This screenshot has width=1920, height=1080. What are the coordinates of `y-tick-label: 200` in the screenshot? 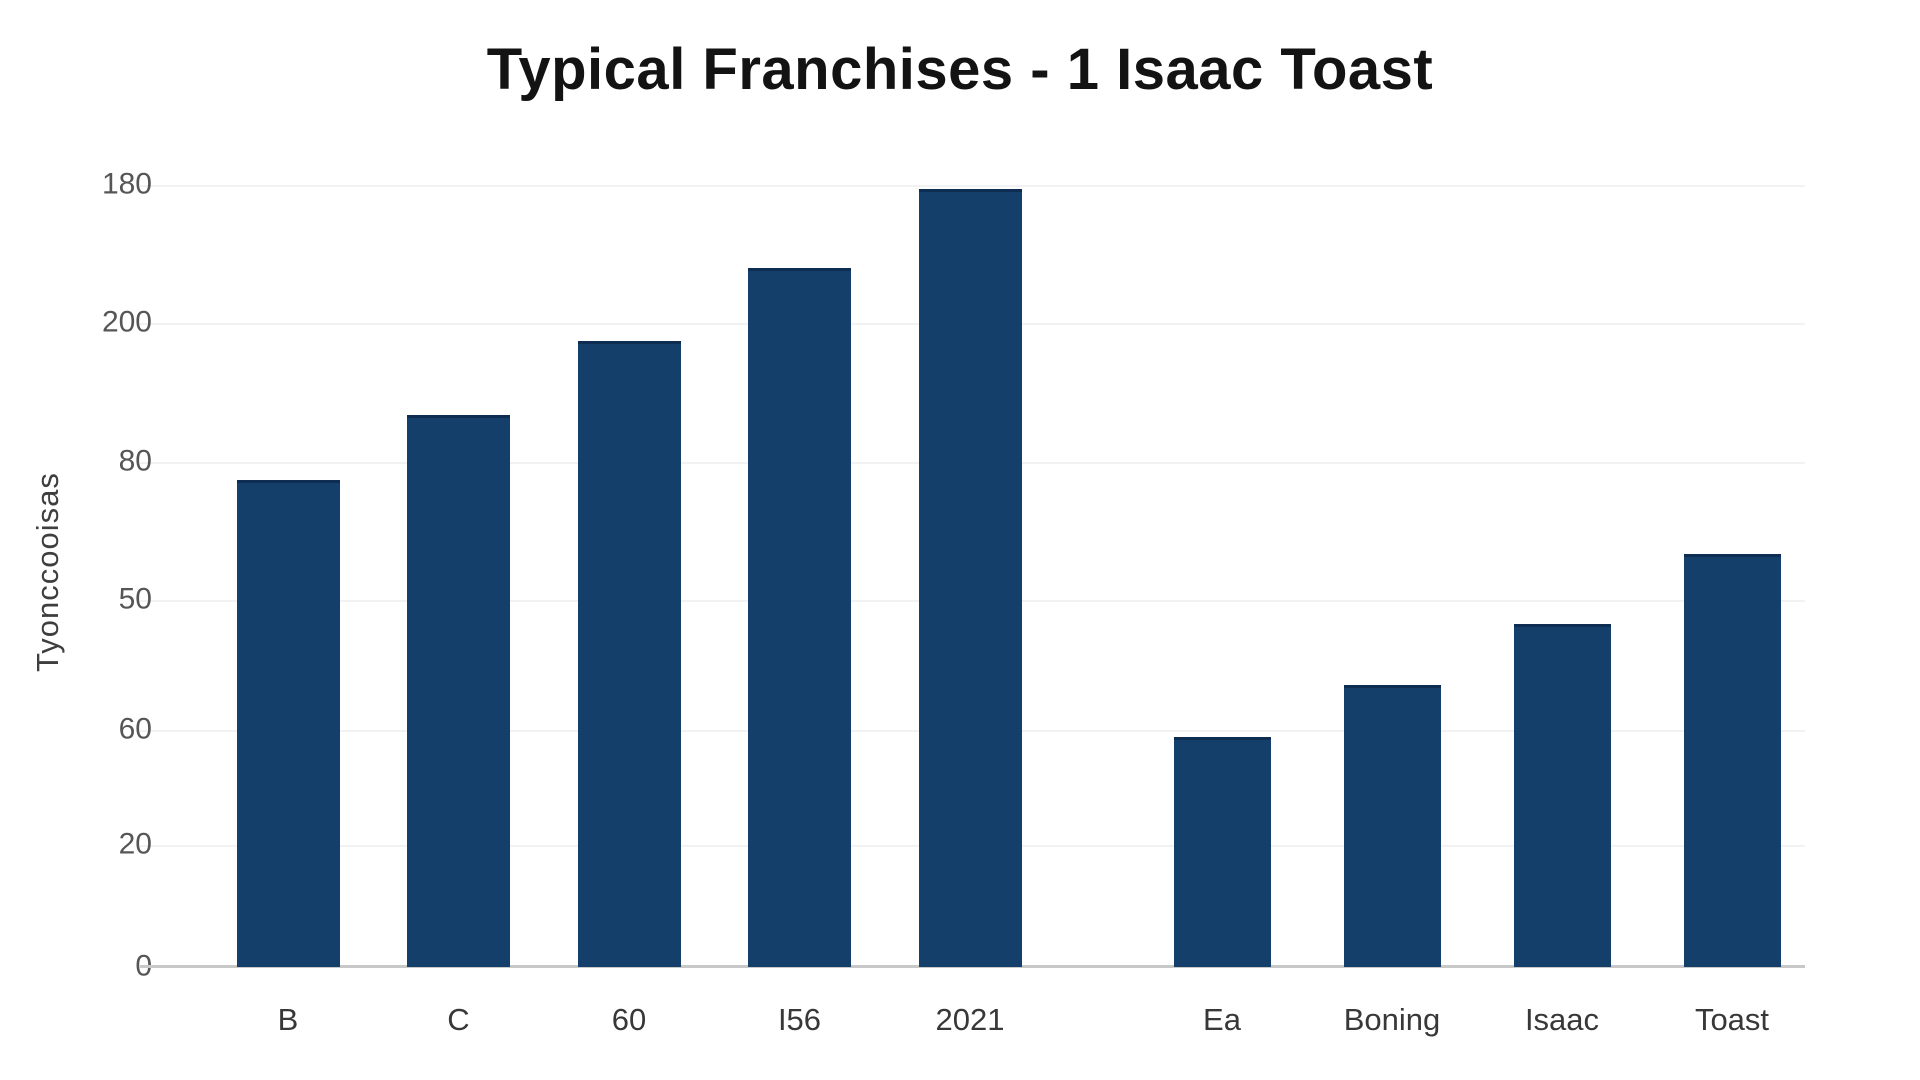 It's located at (126, 321).